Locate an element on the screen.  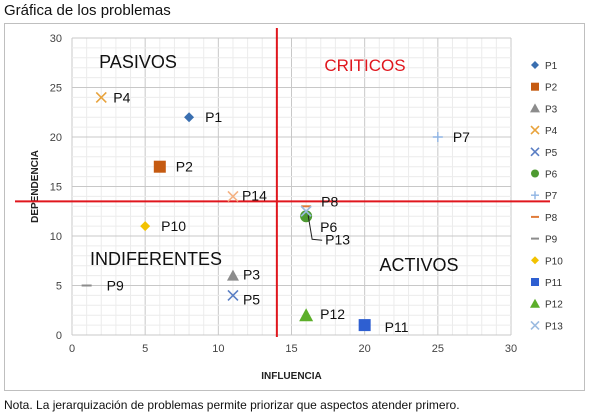
x-tick-label: 0 is located at coordinates (72, 349).